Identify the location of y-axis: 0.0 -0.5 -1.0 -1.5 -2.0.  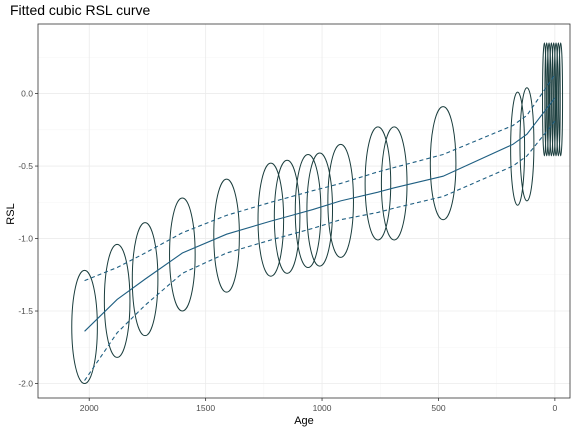
(28, 239).